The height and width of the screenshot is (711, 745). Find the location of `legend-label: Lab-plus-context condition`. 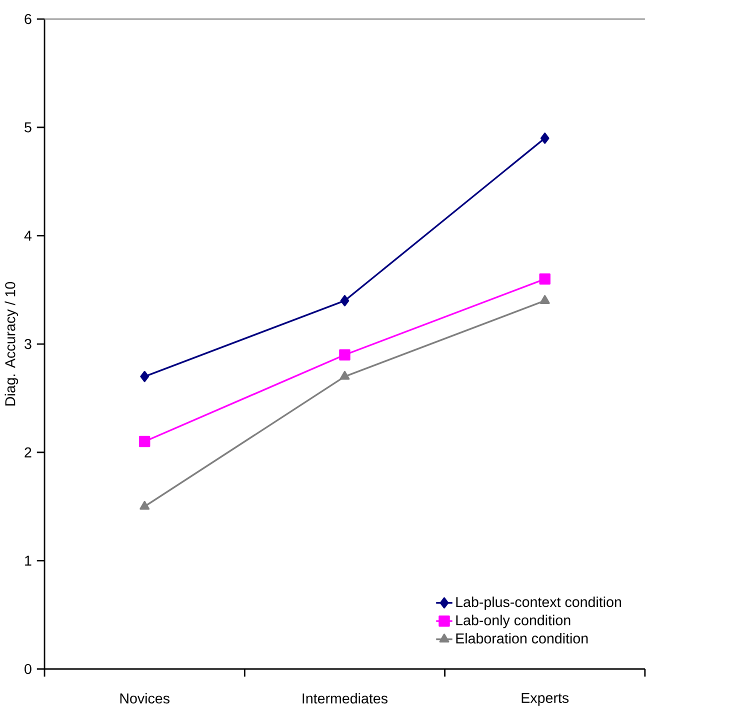

legend-label: Lab-plus-context condition is located at coordinates (539, 603).